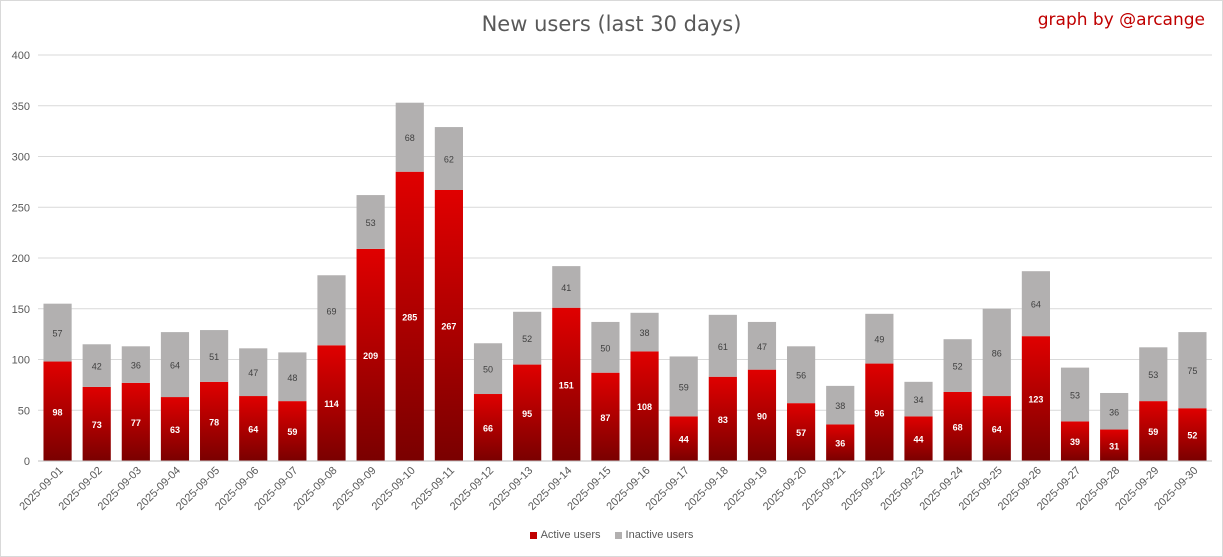 The width and height of the screenshot is (1223, 557). I want to click on data-label-active: 39, so click(1075, 442).